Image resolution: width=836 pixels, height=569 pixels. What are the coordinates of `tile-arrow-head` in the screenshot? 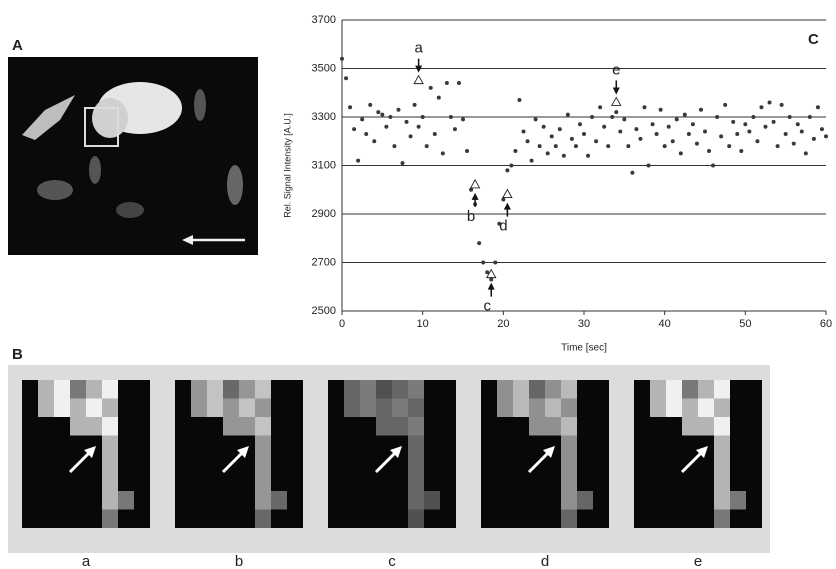 It's located at (90, 452).